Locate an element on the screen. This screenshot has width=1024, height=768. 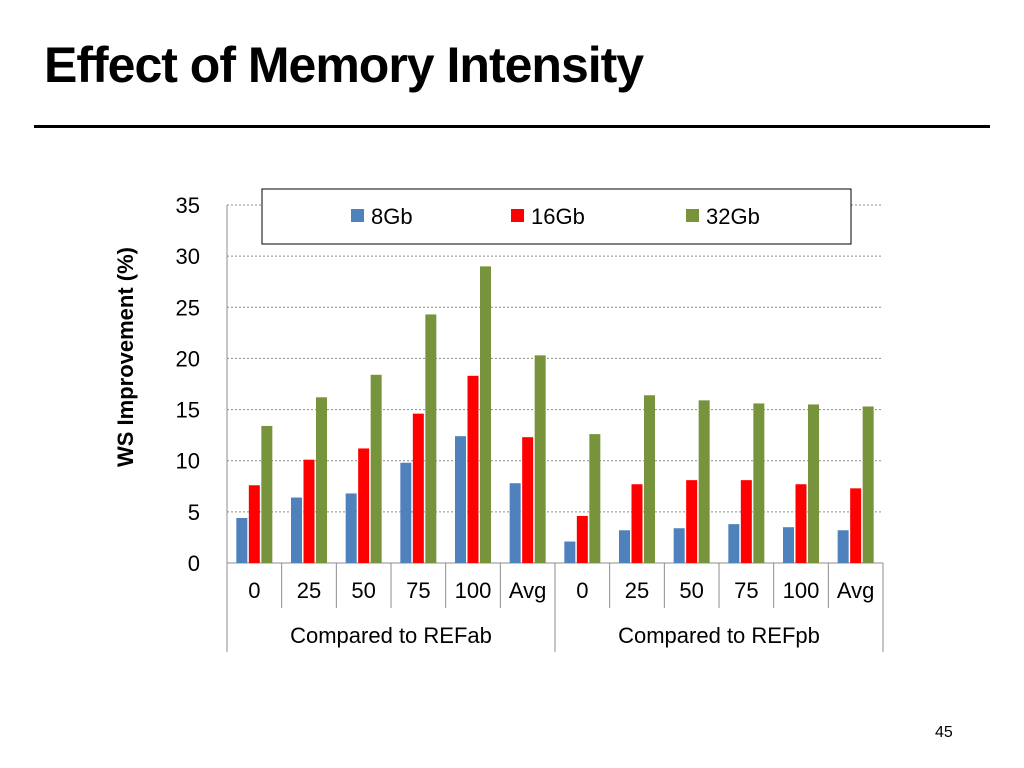
slide-number: 45 is located at coordinates (944, 732).